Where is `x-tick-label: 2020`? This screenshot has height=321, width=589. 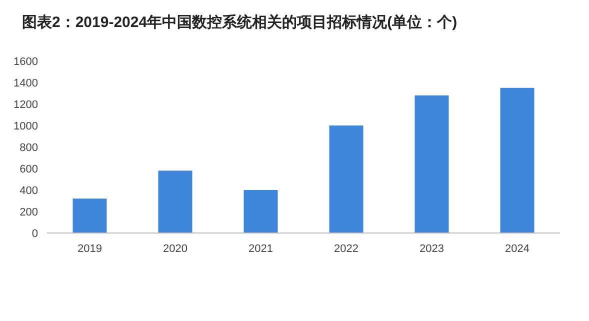
x-tick-label: 2020 is located at coordinates (175, 249).